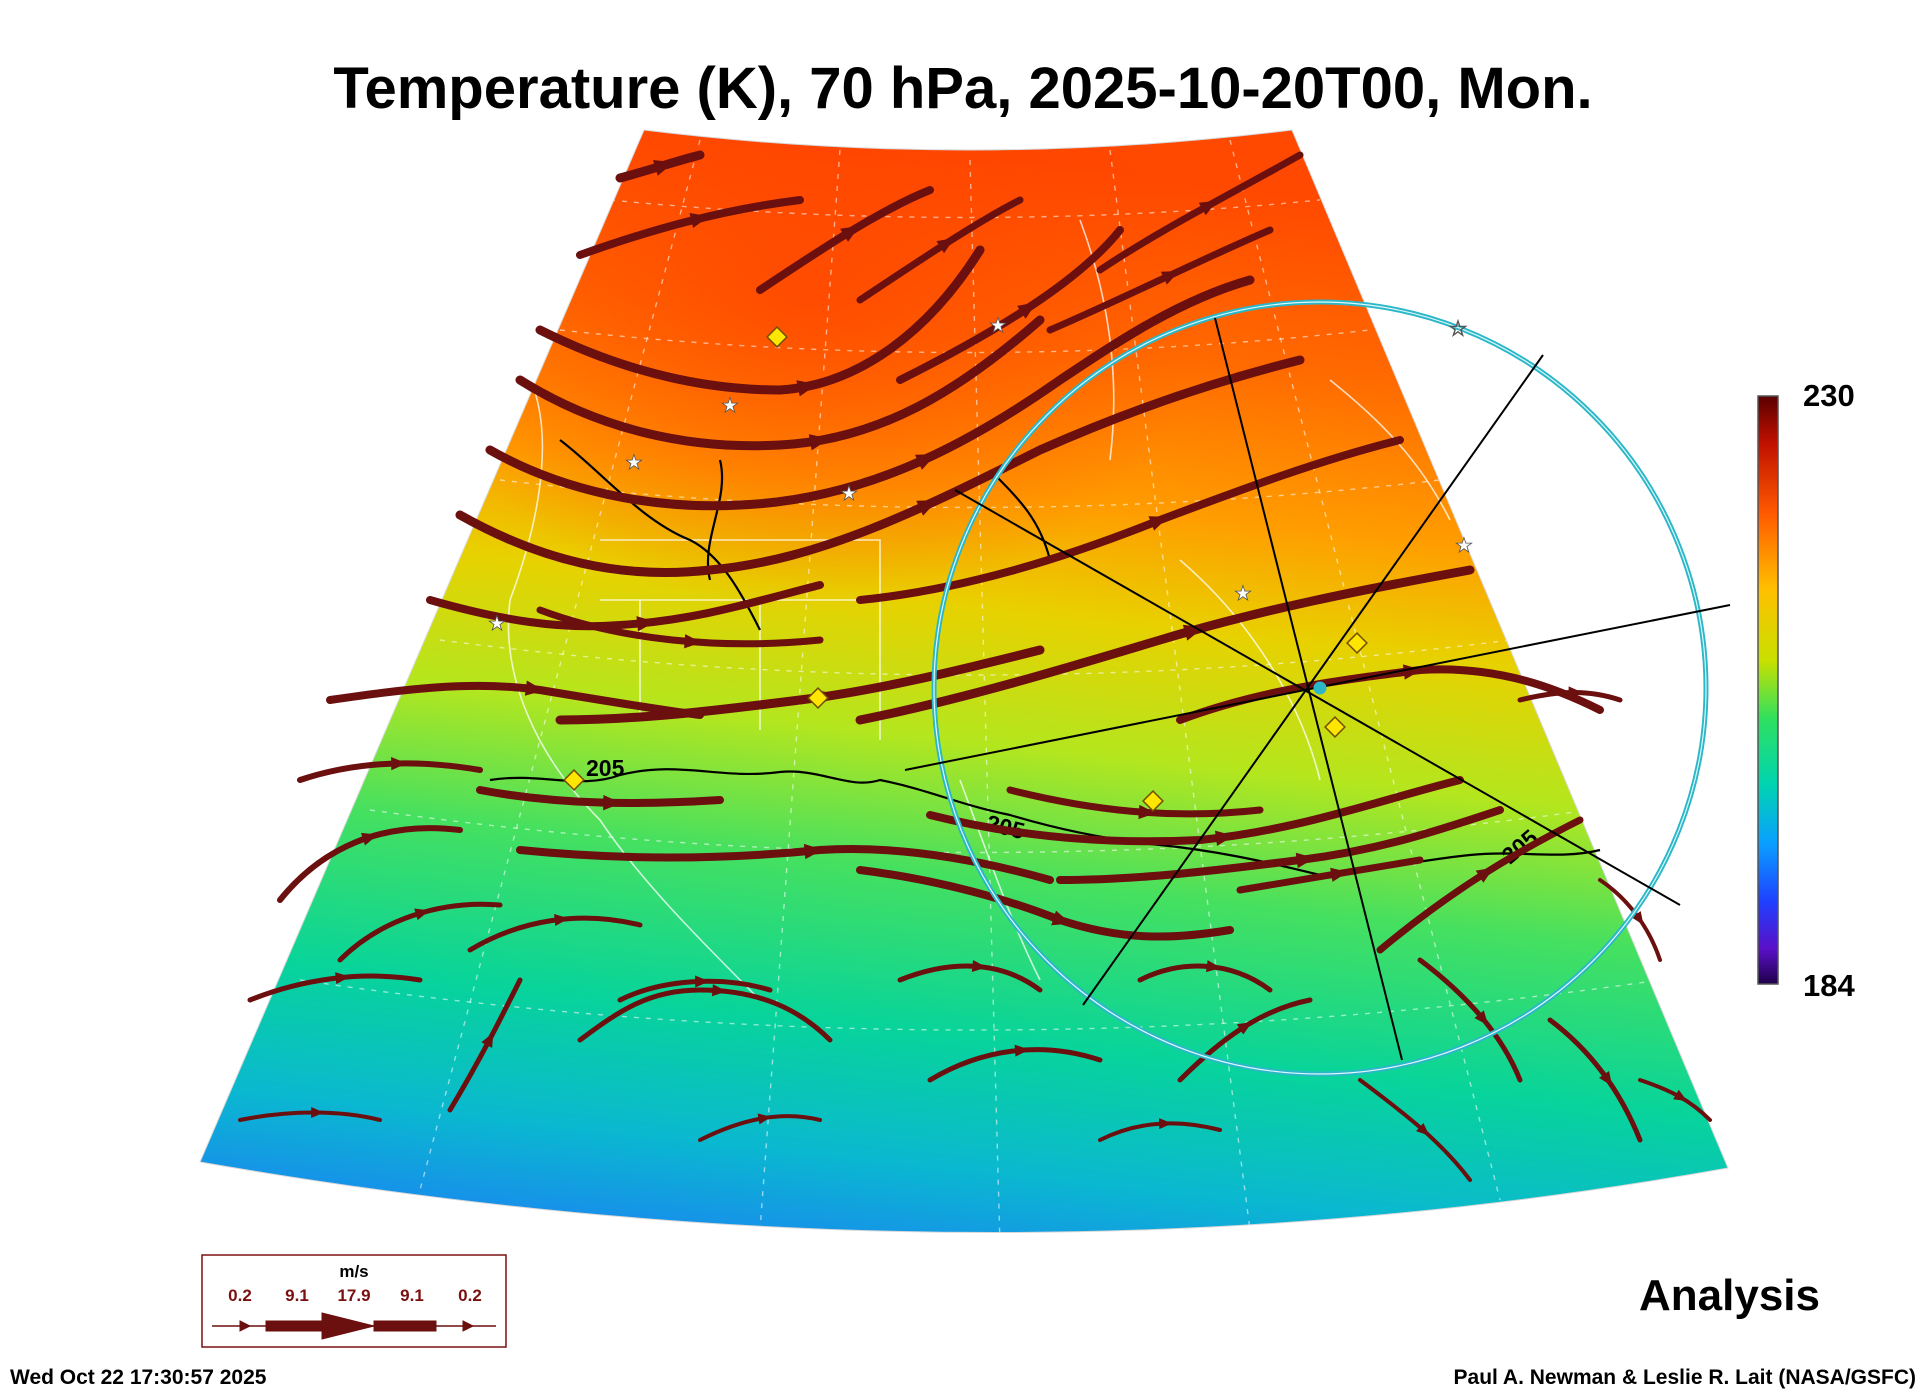 Image resolution: width=1926 pixels, height=1399 pixels. Describe the element at coordinates (1806, 690) in the screenshot. I see `colorbar: 230 184` at that location.